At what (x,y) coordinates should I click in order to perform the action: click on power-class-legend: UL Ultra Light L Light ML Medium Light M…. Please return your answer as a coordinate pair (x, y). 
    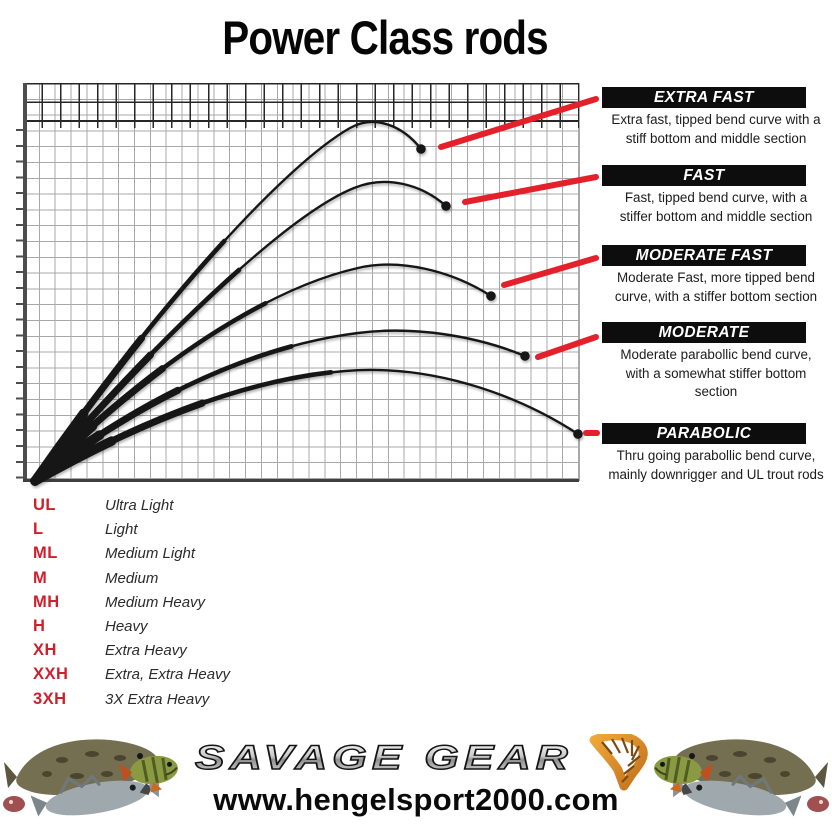
    Looking at the image, I should click on (183, 605).